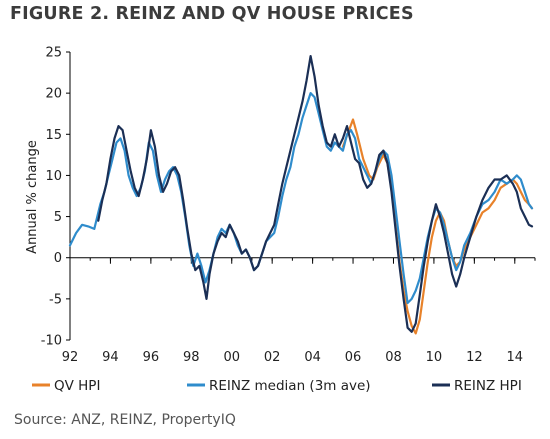 Image resolution: width=550 pixels, height=439 pixels. What do you see at coordinates (191, 357) in the screenshot?
I see `x-tick-label: 98` at bounding box center [191, 357].